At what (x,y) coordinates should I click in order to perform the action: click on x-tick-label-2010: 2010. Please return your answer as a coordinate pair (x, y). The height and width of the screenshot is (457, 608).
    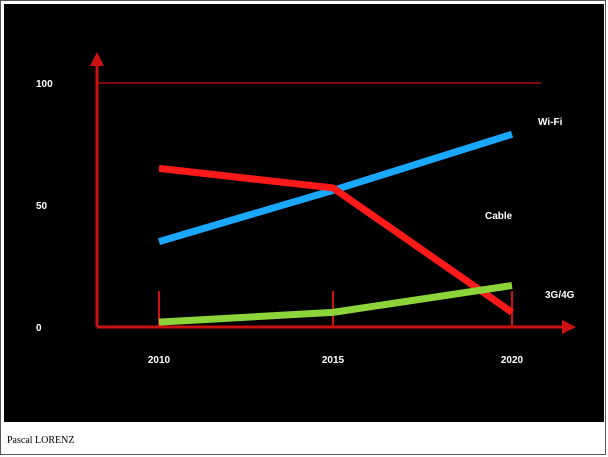
    Looking at the image, I should click on (159, 360).